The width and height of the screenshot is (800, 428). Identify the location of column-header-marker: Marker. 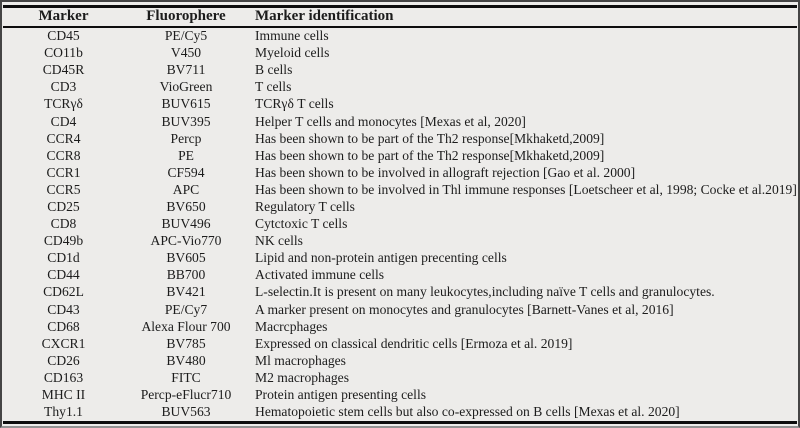
(63, 16).